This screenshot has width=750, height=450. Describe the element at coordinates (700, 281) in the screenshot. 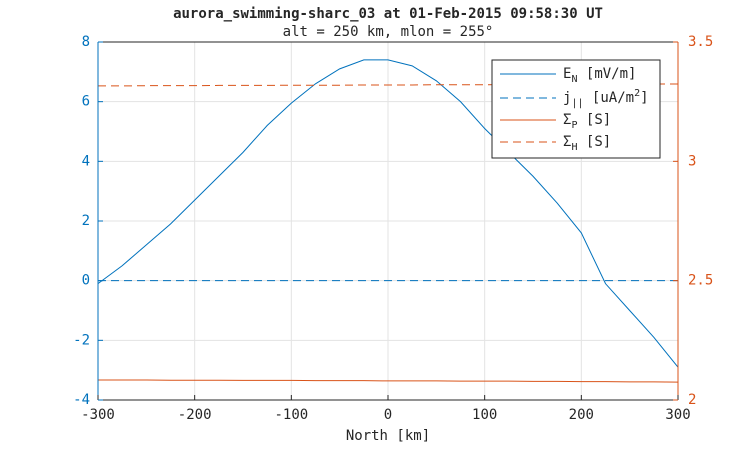

I see `y2-tick-label: 2.5` at that location.